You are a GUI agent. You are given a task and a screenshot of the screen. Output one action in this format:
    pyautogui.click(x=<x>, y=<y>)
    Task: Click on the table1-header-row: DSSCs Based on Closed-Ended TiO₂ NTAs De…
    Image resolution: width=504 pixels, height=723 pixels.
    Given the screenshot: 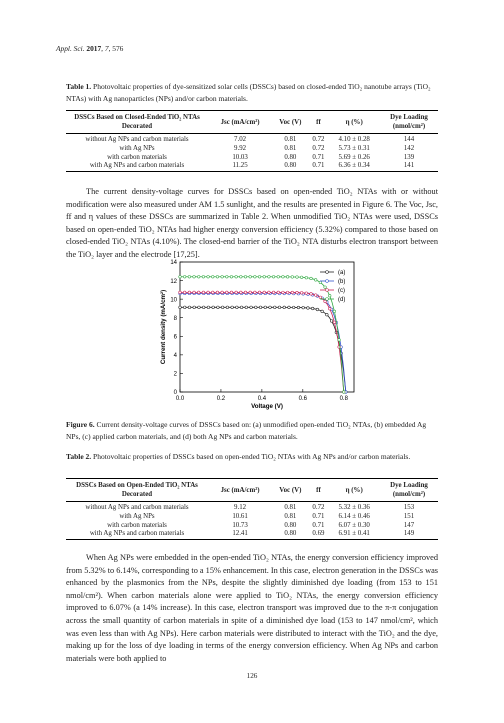 What is the action you would take?
    pyautogui.click(x=252, y=122)
    